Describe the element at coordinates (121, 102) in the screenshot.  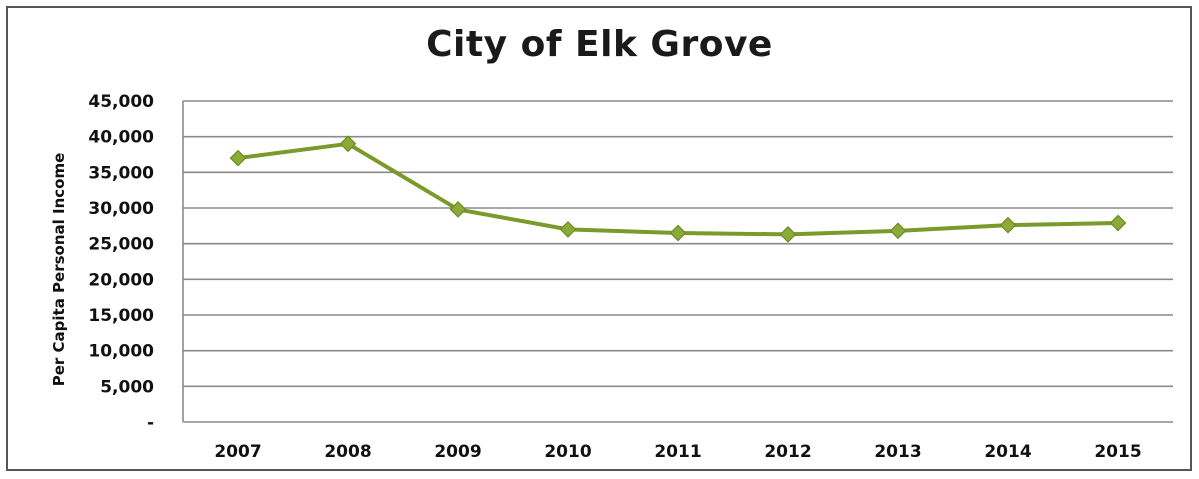
I see `y-tick-label: 45,000` at that location.